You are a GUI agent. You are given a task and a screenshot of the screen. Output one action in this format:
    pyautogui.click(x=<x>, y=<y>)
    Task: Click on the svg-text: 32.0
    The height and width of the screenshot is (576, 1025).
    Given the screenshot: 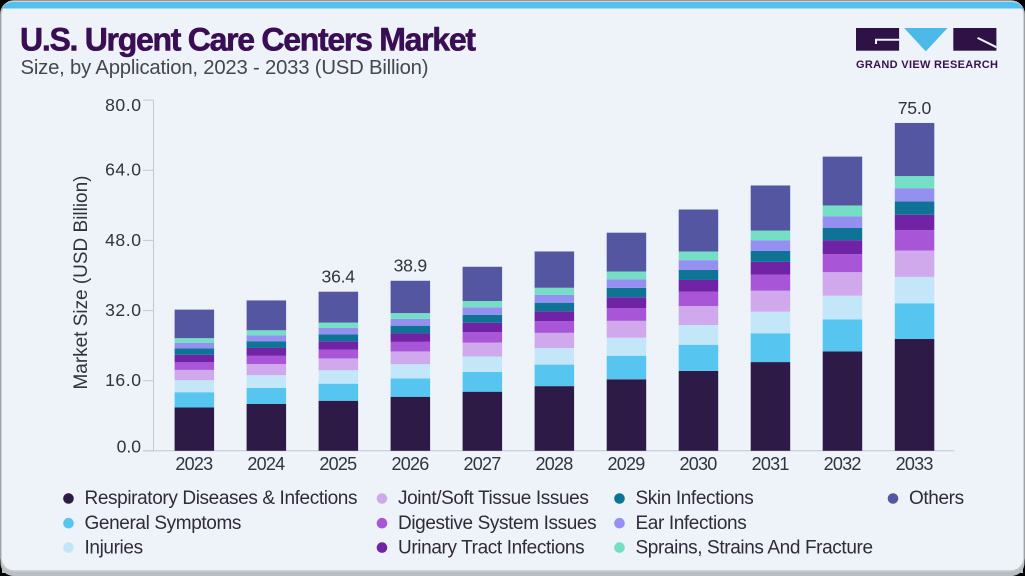 What is the action you would take?
    pyautogui.click(x=123, y=310)
    